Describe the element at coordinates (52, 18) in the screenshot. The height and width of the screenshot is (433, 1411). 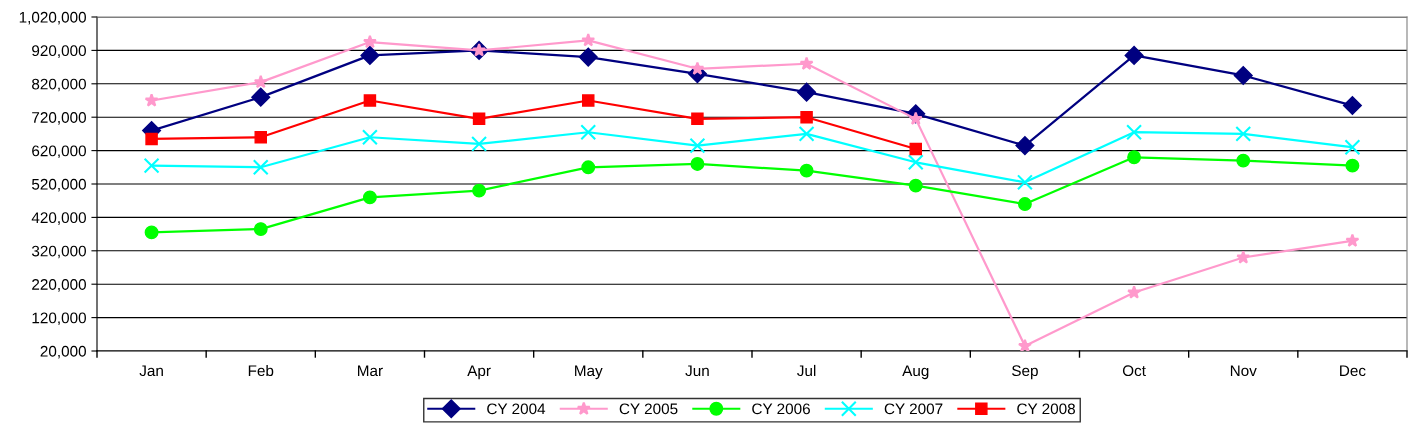
I see `y-tick-label: 1,020,000` at that location.